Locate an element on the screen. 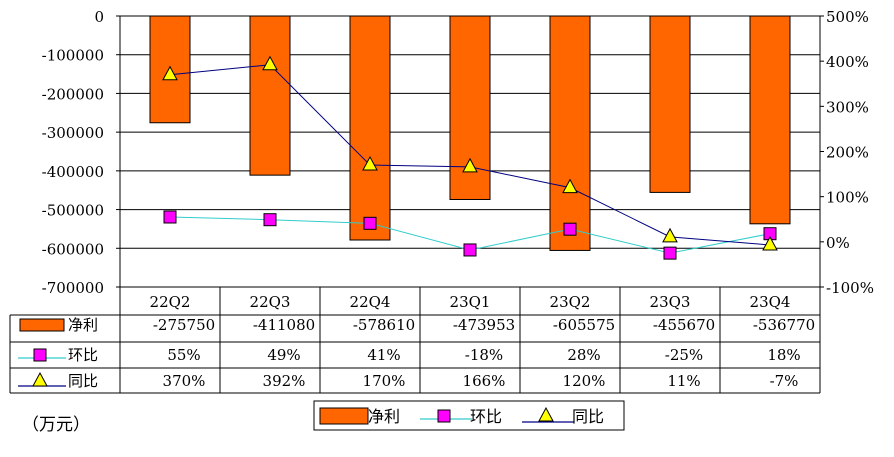 This screenshot has height=457, width=894. table-cell: 55% is located at coordinates (183, 355).